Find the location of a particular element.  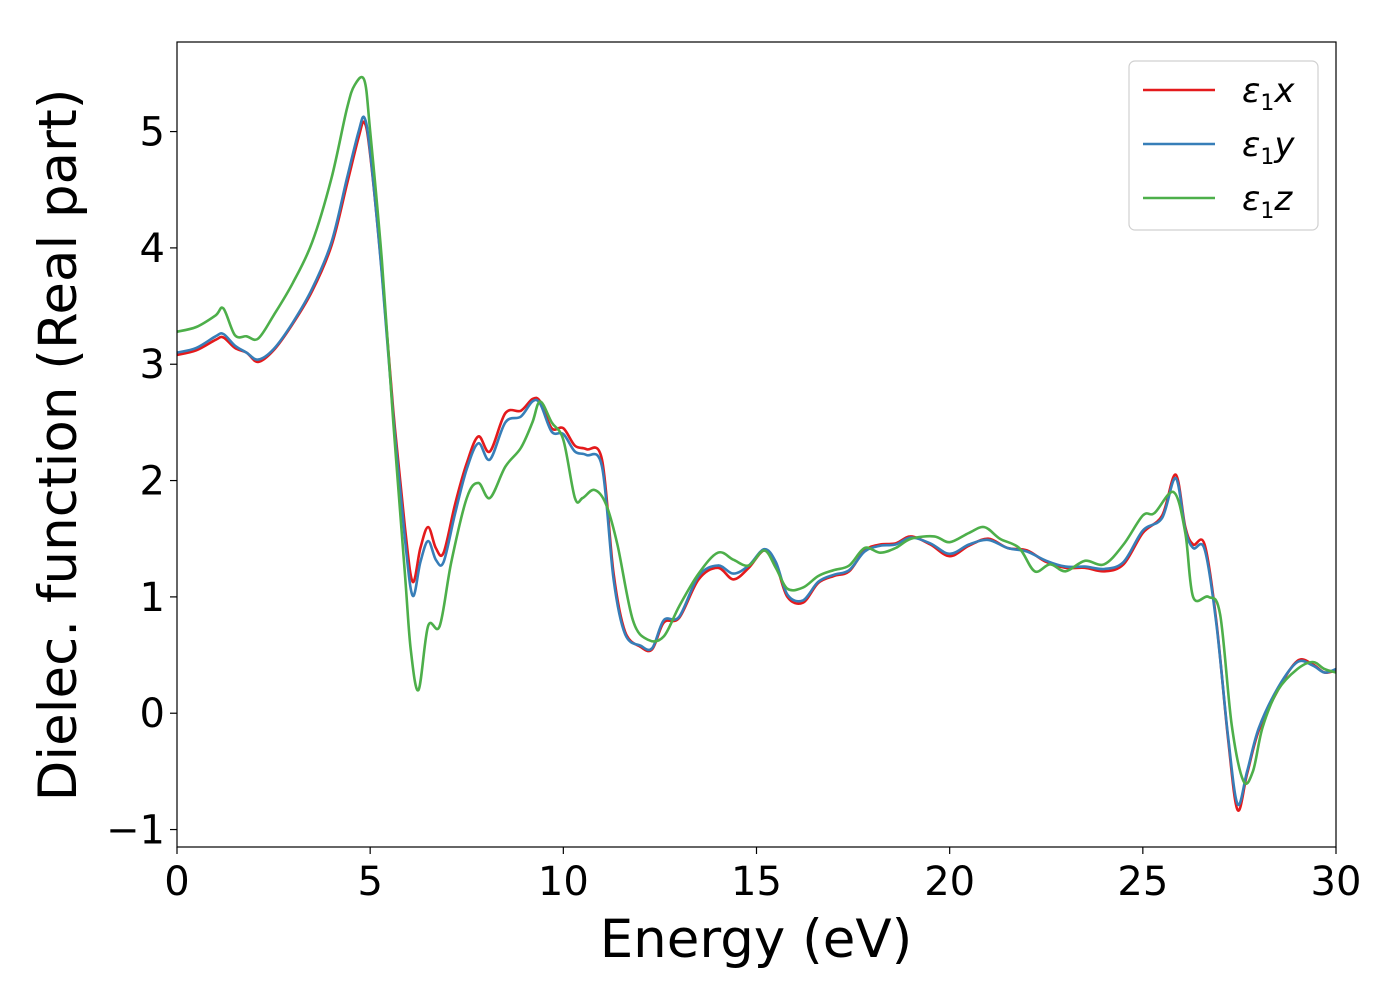

y-tick-label: −1 is located at coordinates (135, 831).